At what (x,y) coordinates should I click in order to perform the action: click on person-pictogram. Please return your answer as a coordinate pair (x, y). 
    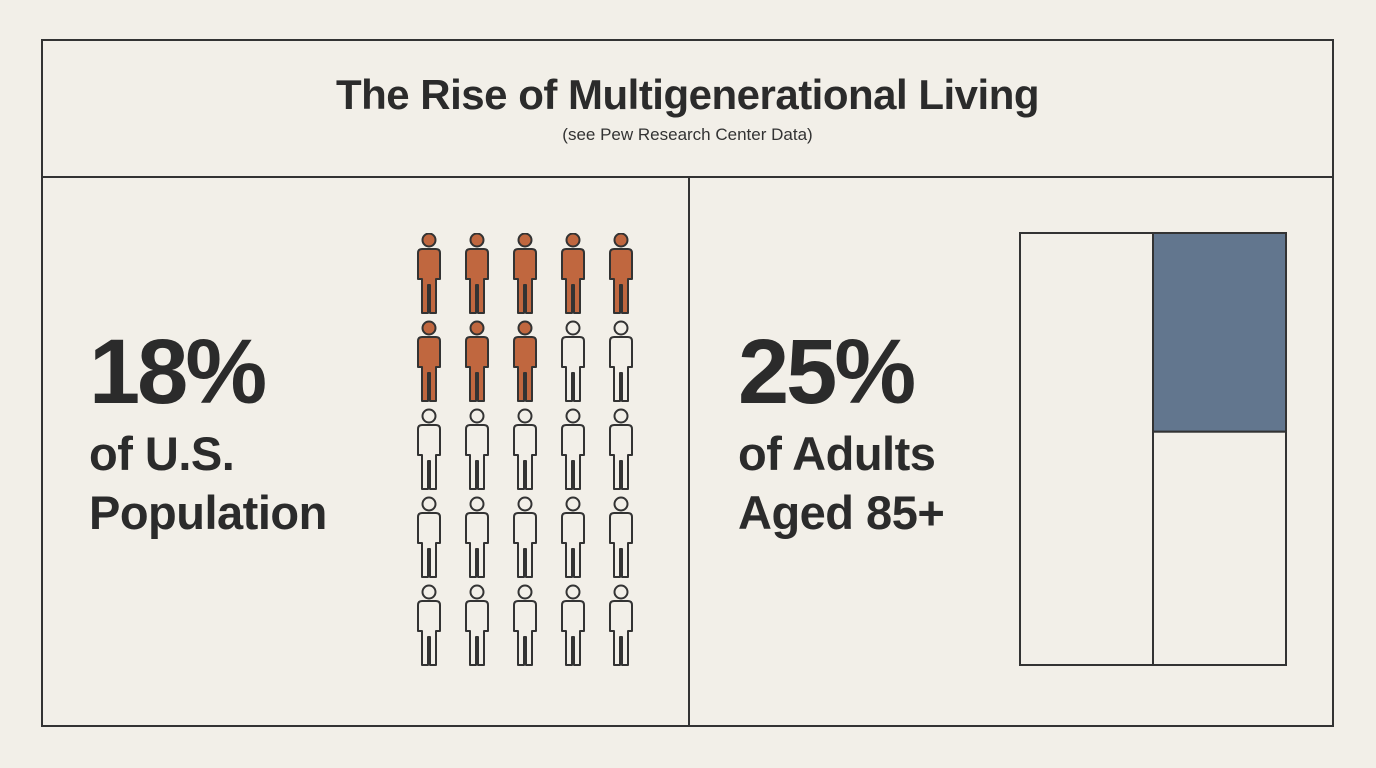
    Looking at the image, I should click on (525, 449).